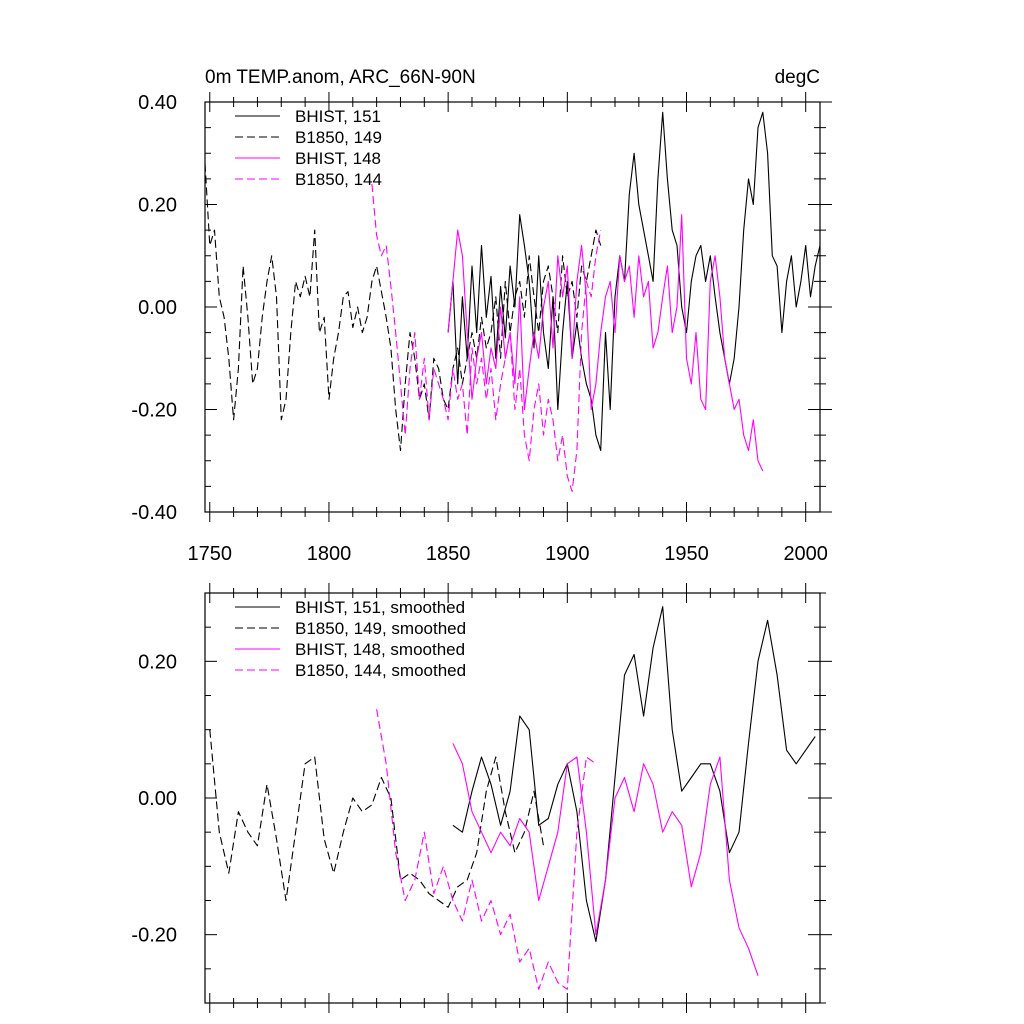 The height and width of the screenshot is (1024, 1024). I want to click on legend-label: B1850, 149, smoothed, so click(380, 628).